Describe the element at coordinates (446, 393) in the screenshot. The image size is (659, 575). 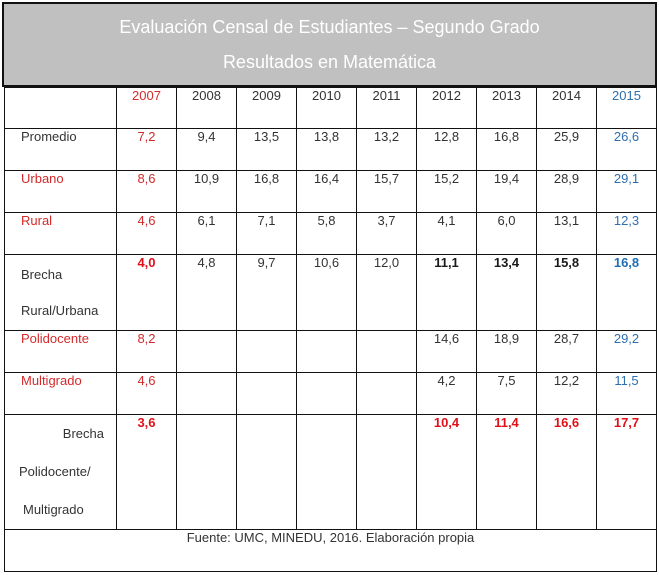
I see `cell: 4,2` at that location.